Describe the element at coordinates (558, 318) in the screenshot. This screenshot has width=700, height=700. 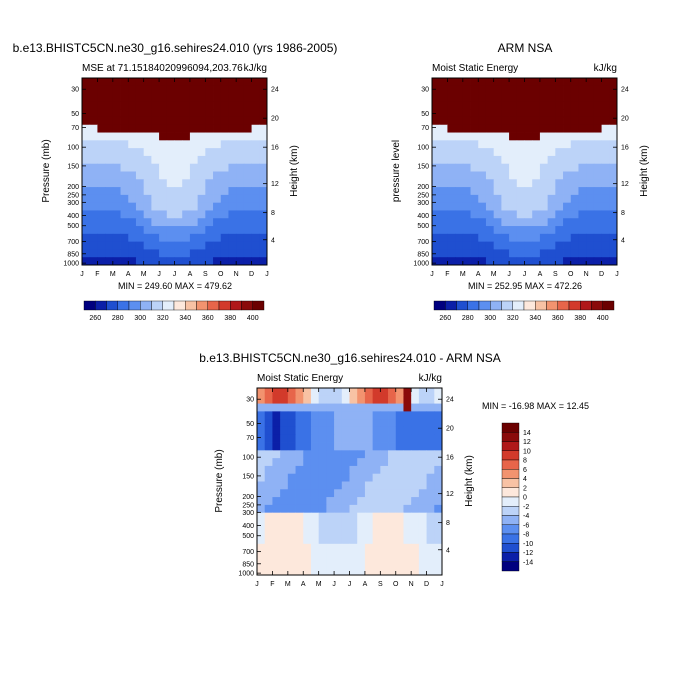
I see `p2-colorbar-label: 360` at that location.